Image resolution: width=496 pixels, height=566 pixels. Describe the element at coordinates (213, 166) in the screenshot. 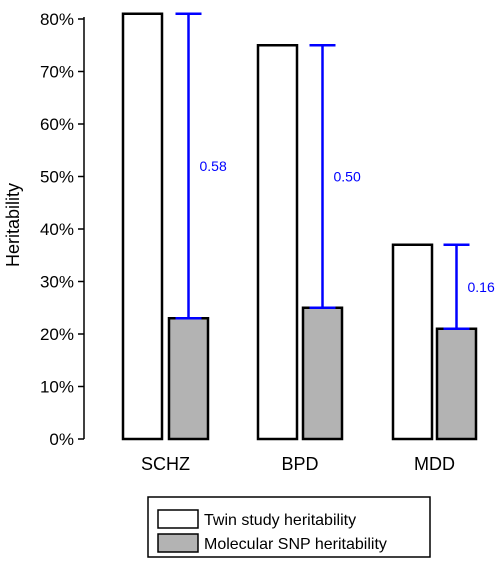

I see `gap-label-schz: 0.58` at that location.